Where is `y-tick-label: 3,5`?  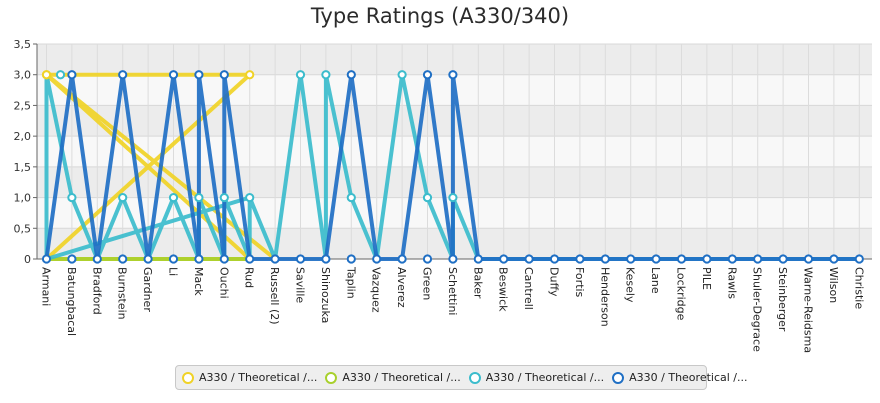
y-tick-label: 3,5 is located at coordinates (23, 44).